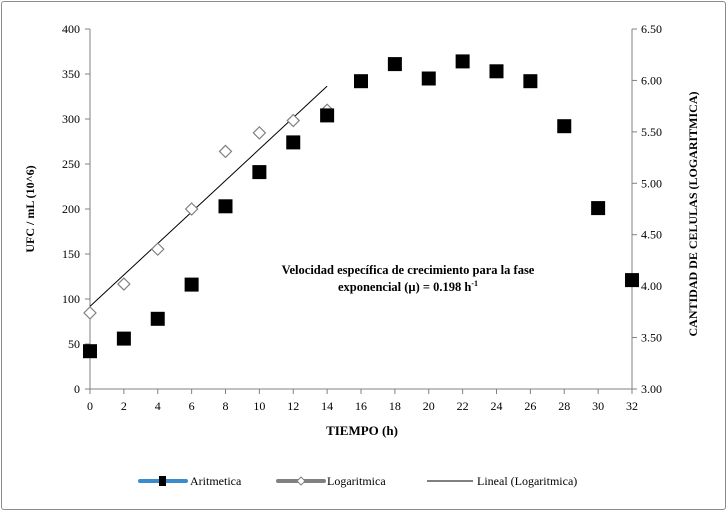 The image size is (727, 511). I want to click on y-tick-label: 250, so click(71, 164).